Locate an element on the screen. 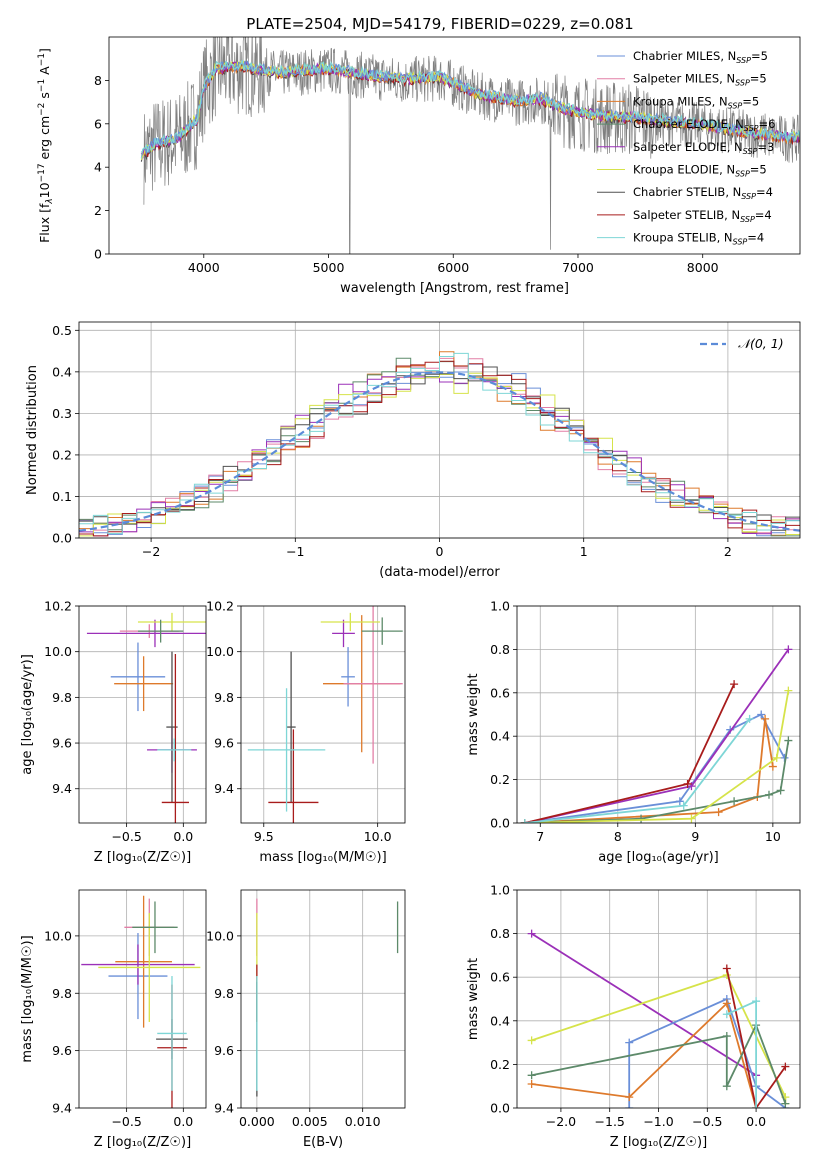 Image resolution: width=819 pixels, height=1170 pixels. y-tick-label: 0.6 is located at coordinates (500, 977).